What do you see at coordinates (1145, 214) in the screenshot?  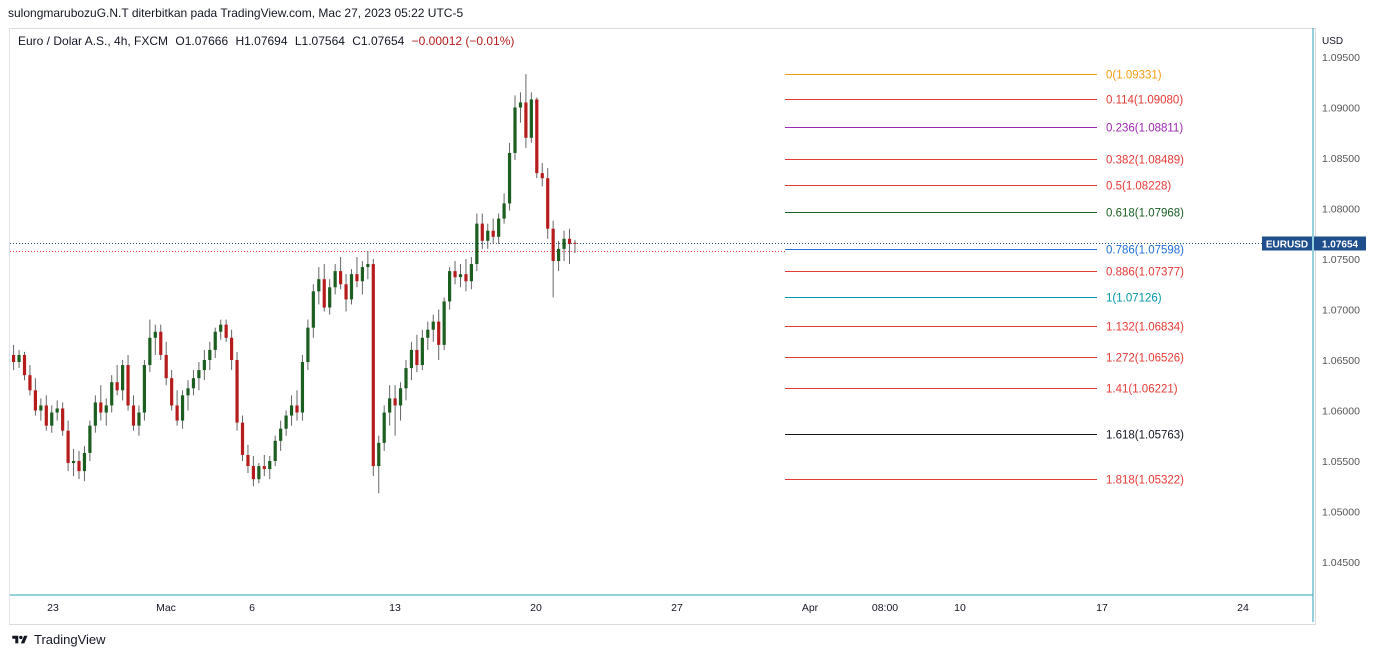 I see `fib-level-label: 0.618(1.07968)` at bounding box center [1145, 214].